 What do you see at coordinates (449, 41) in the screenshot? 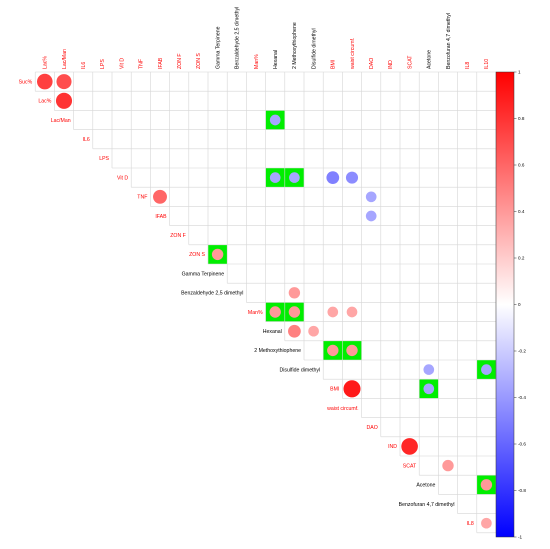
I see `col-label-benzofuran-4-7-dimethyl: Benzofuran 4,7 dimethyl` at bounding box center [449, 41].